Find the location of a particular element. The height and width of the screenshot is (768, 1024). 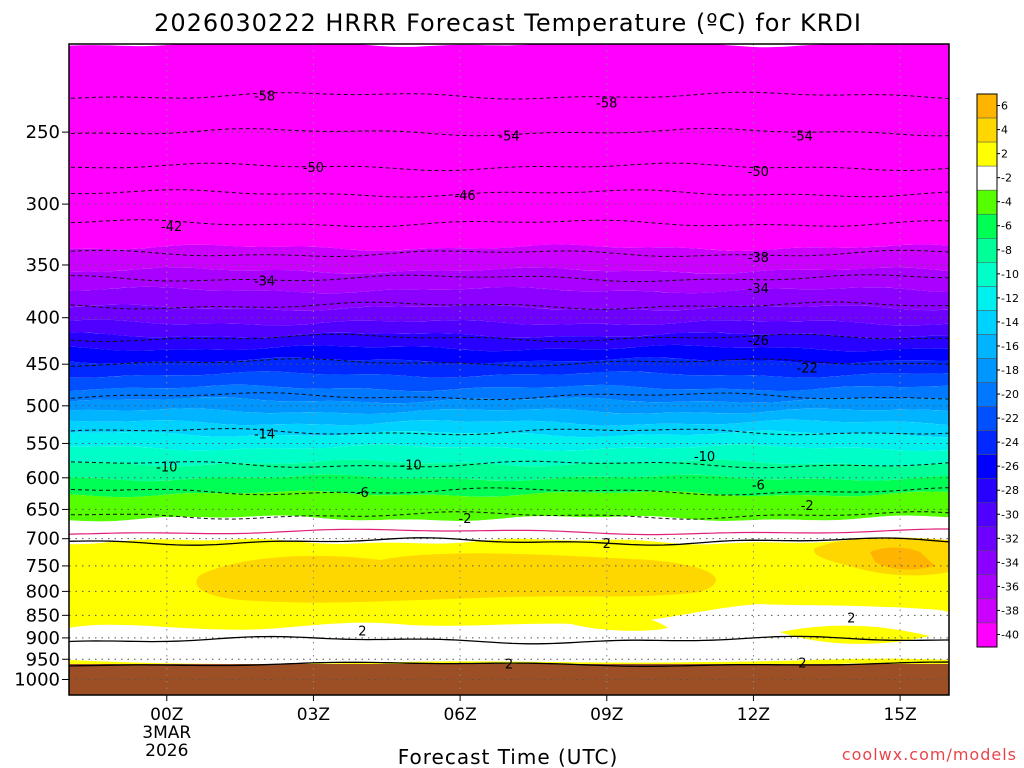

isotherm-line-surface is located at coordinates (509, 664).